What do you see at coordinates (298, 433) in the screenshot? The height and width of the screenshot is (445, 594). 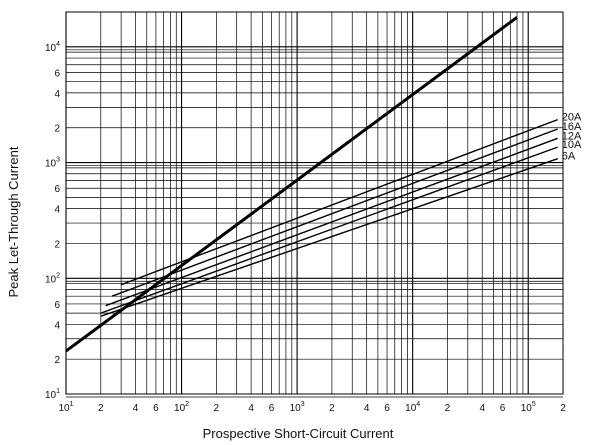 I see `x-axis-title: Prospective Short-Circuit Current` at bounding box center [298, 433].